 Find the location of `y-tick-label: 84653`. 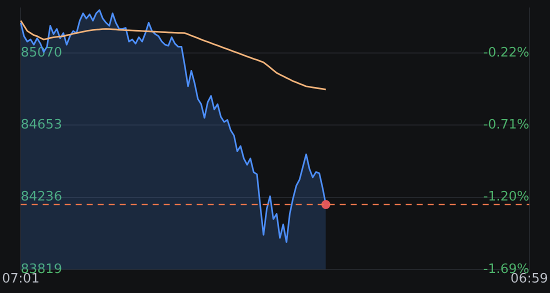

y-tick-label: 84653 is located at coordinates (41, 124).